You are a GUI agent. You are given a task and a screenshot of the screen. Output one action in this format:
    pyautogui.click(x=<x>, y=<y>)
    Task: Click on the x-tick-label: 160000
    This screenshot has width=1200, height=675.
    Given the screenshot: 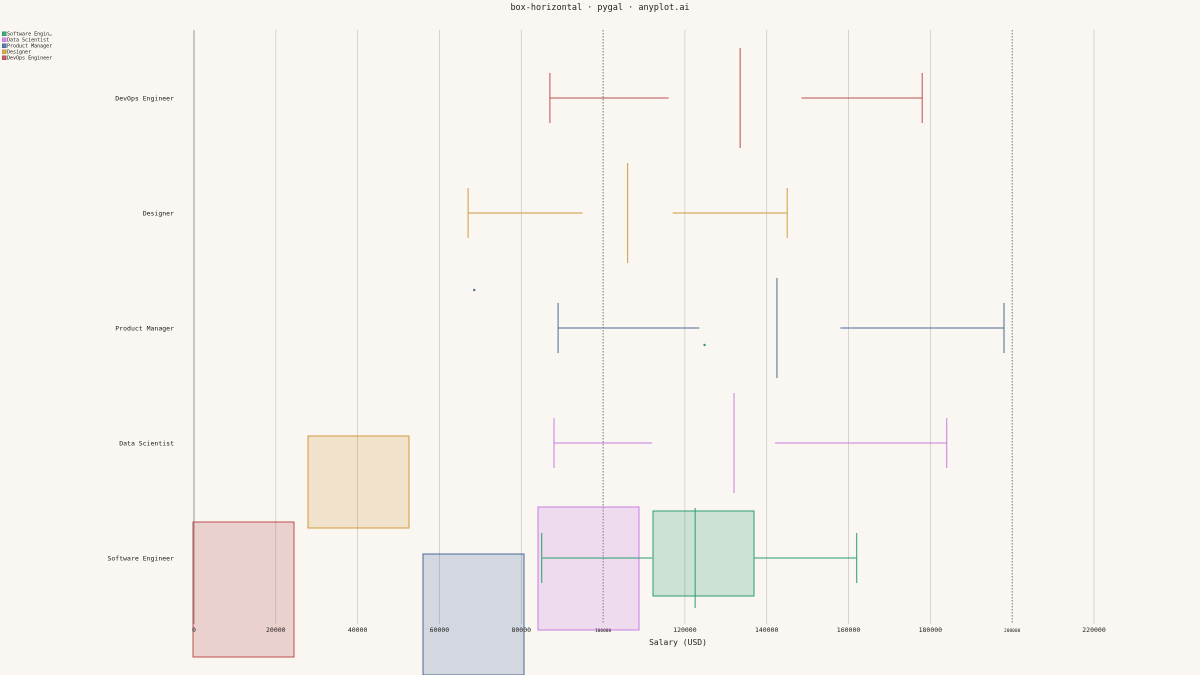 What is the action you would take?
    pyautogui.click(x=849, y=630)
    